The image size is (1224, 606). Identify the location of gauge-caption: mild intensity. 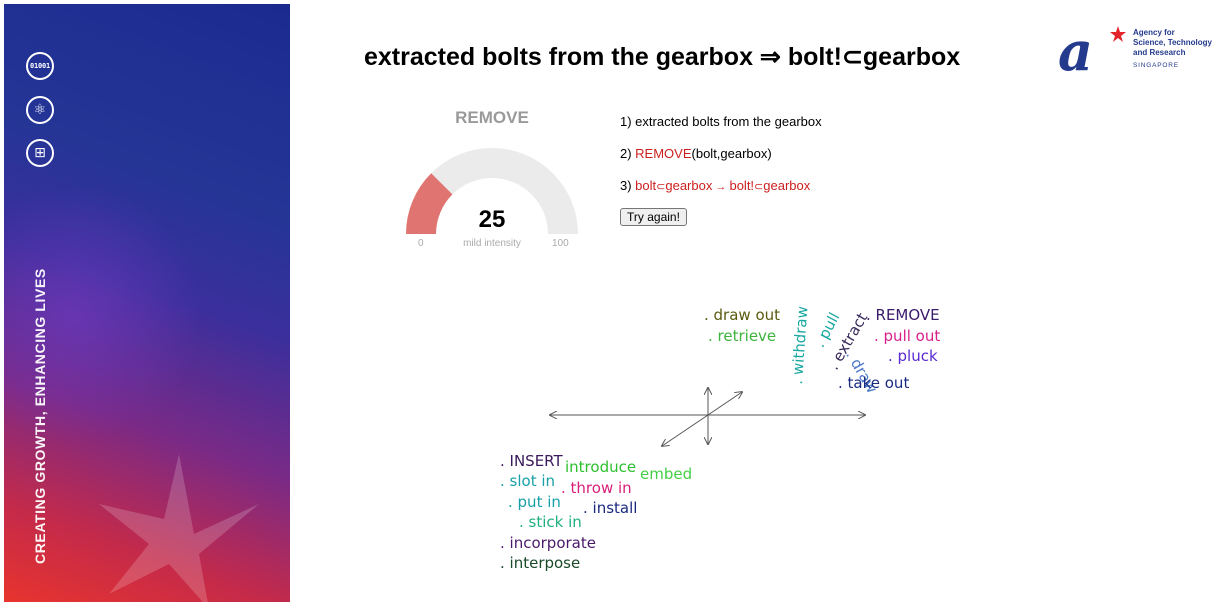
(492, 243).